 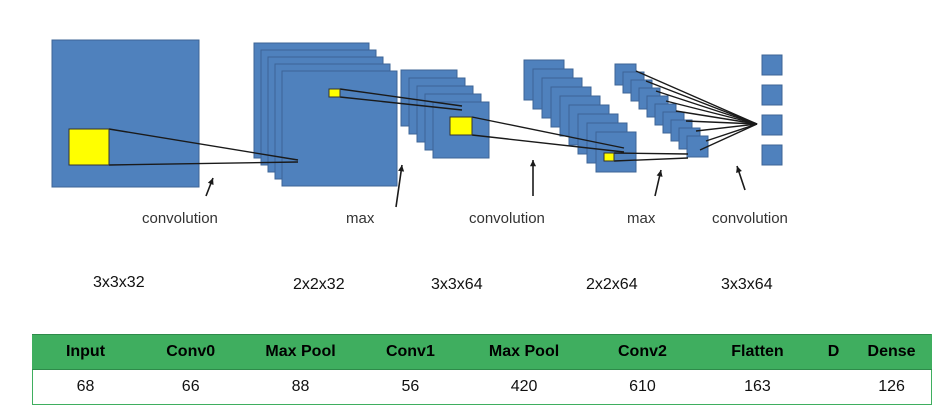 I want to click on value-conv0: 66, so click(x=190, y=387).